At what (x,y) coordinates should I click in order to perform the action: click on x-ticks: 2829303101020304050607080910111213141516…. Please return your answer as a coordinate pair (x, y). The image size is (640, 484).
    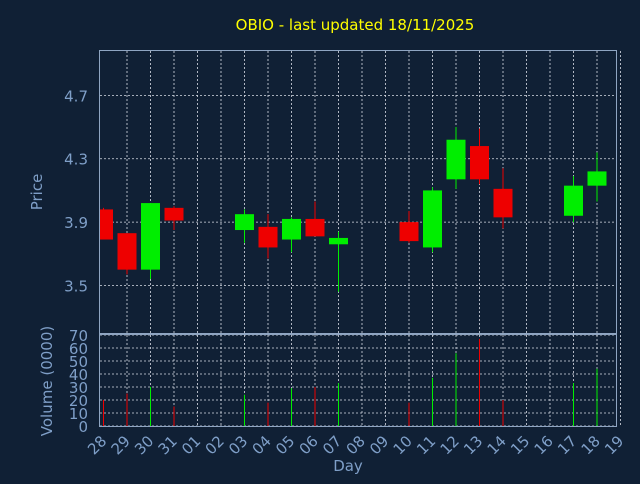
    Looking at the image, I should click on (355, 445).